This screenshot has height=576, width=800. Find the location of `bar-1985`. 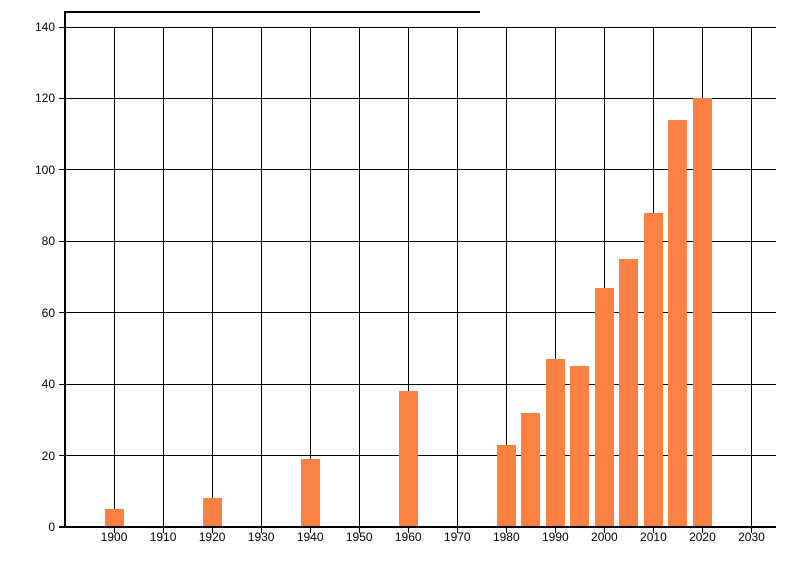

bar-1985 is located at coordinates (531, 469).